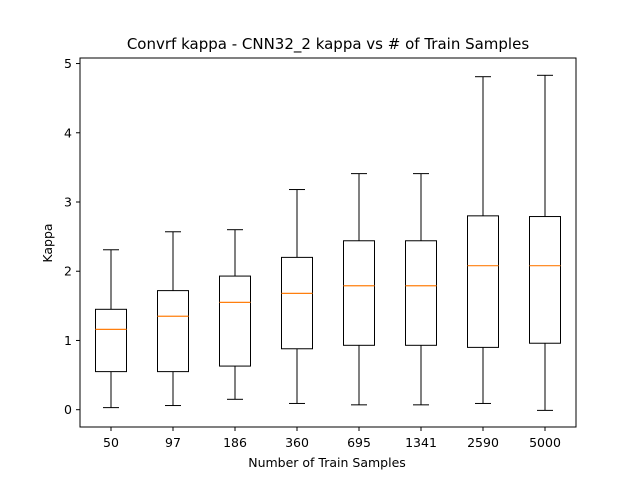 The image size is (640, 480). What do you see at coordinates (68, 409) in the screenshot?
I see `y-tick-label: 0` at bounding box center [68, 409].